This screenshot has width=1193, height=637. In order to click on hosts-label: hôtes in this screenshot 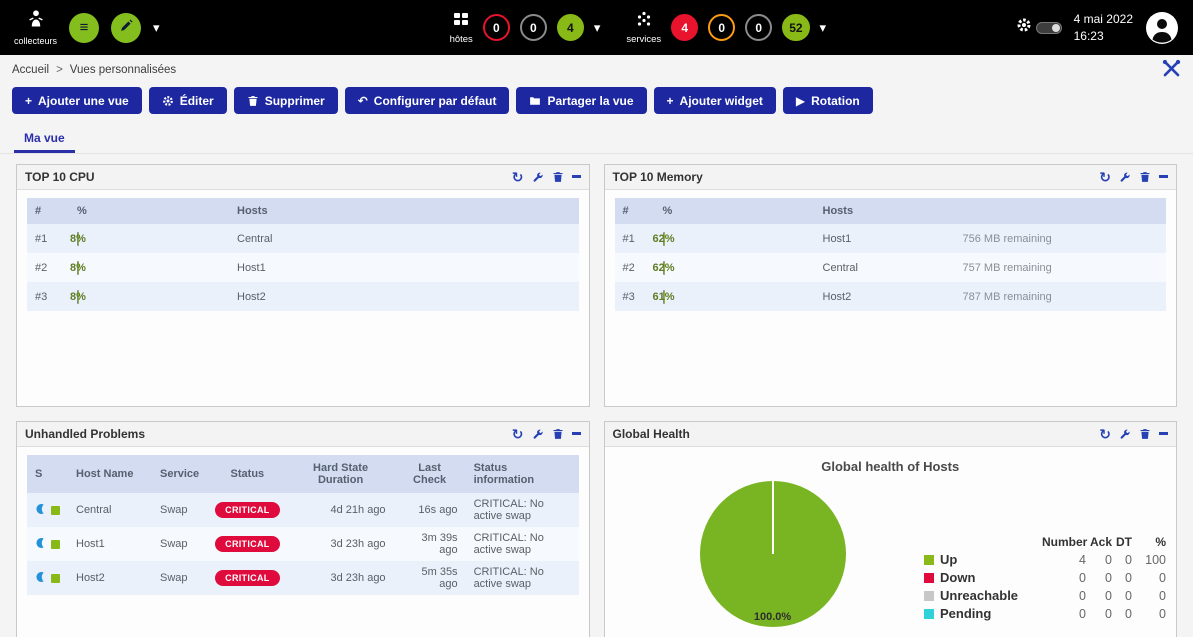, I will do `click(461, 39)`.